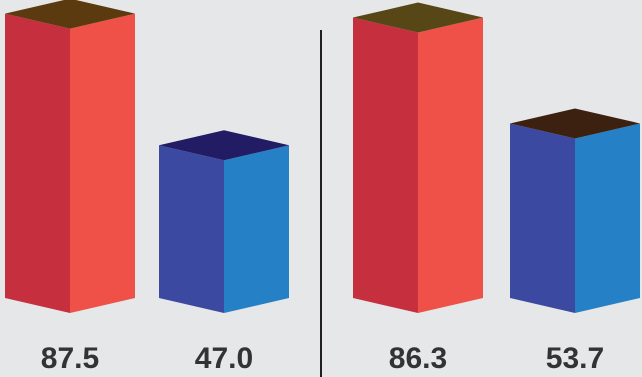  I want to click on bar-value-label: 86.3, so click(418, 358).